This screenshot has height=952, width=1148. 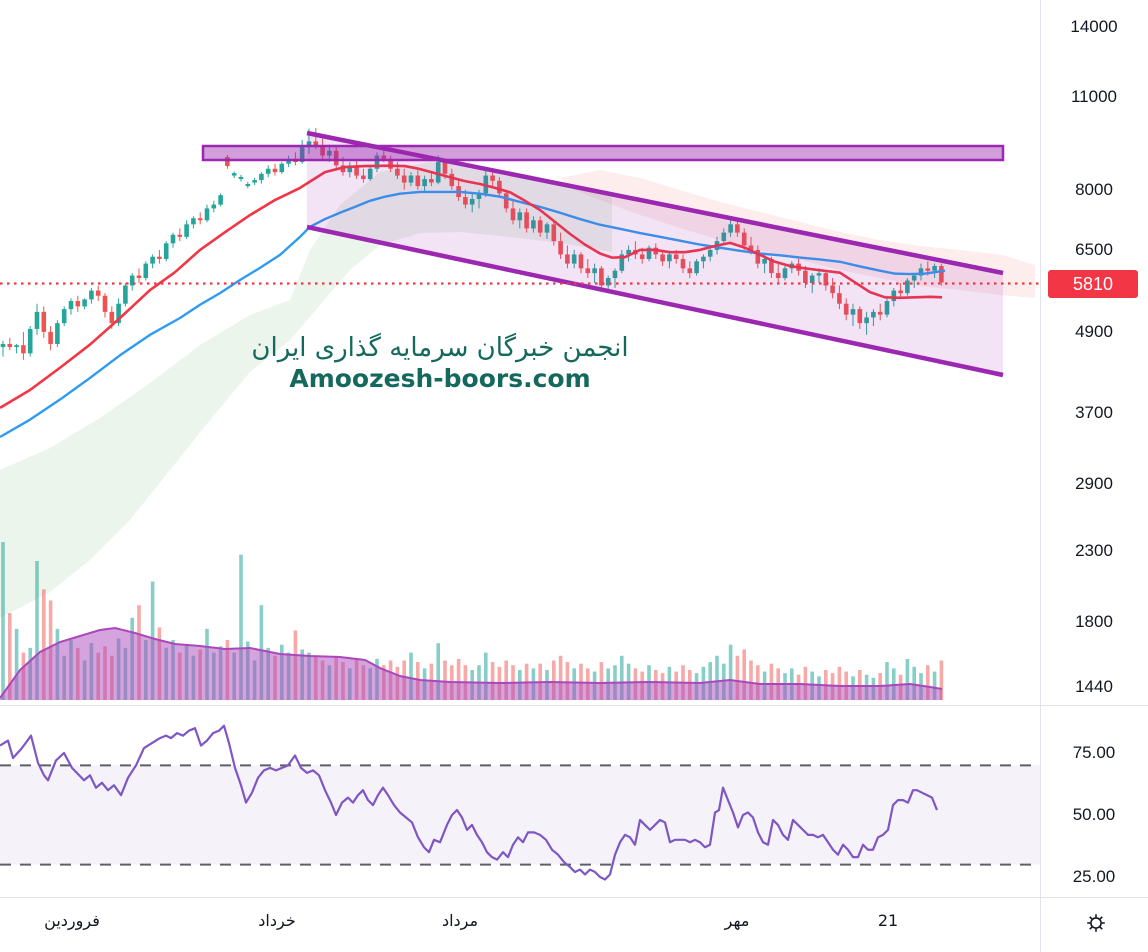 I want to click on rsi-band-fill, so click(x=520, y=815).